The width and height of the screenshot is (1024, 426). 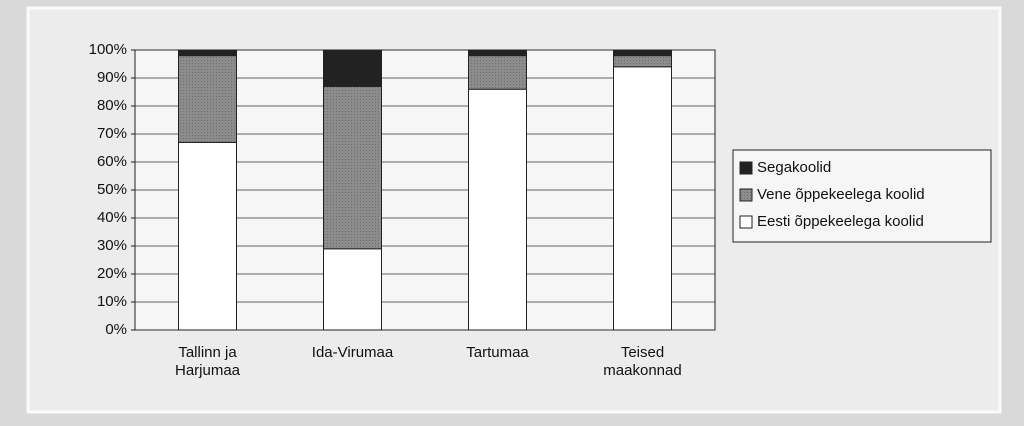 I want to click on x-tick-label: Tartumaa, so click(x=497, y=352).